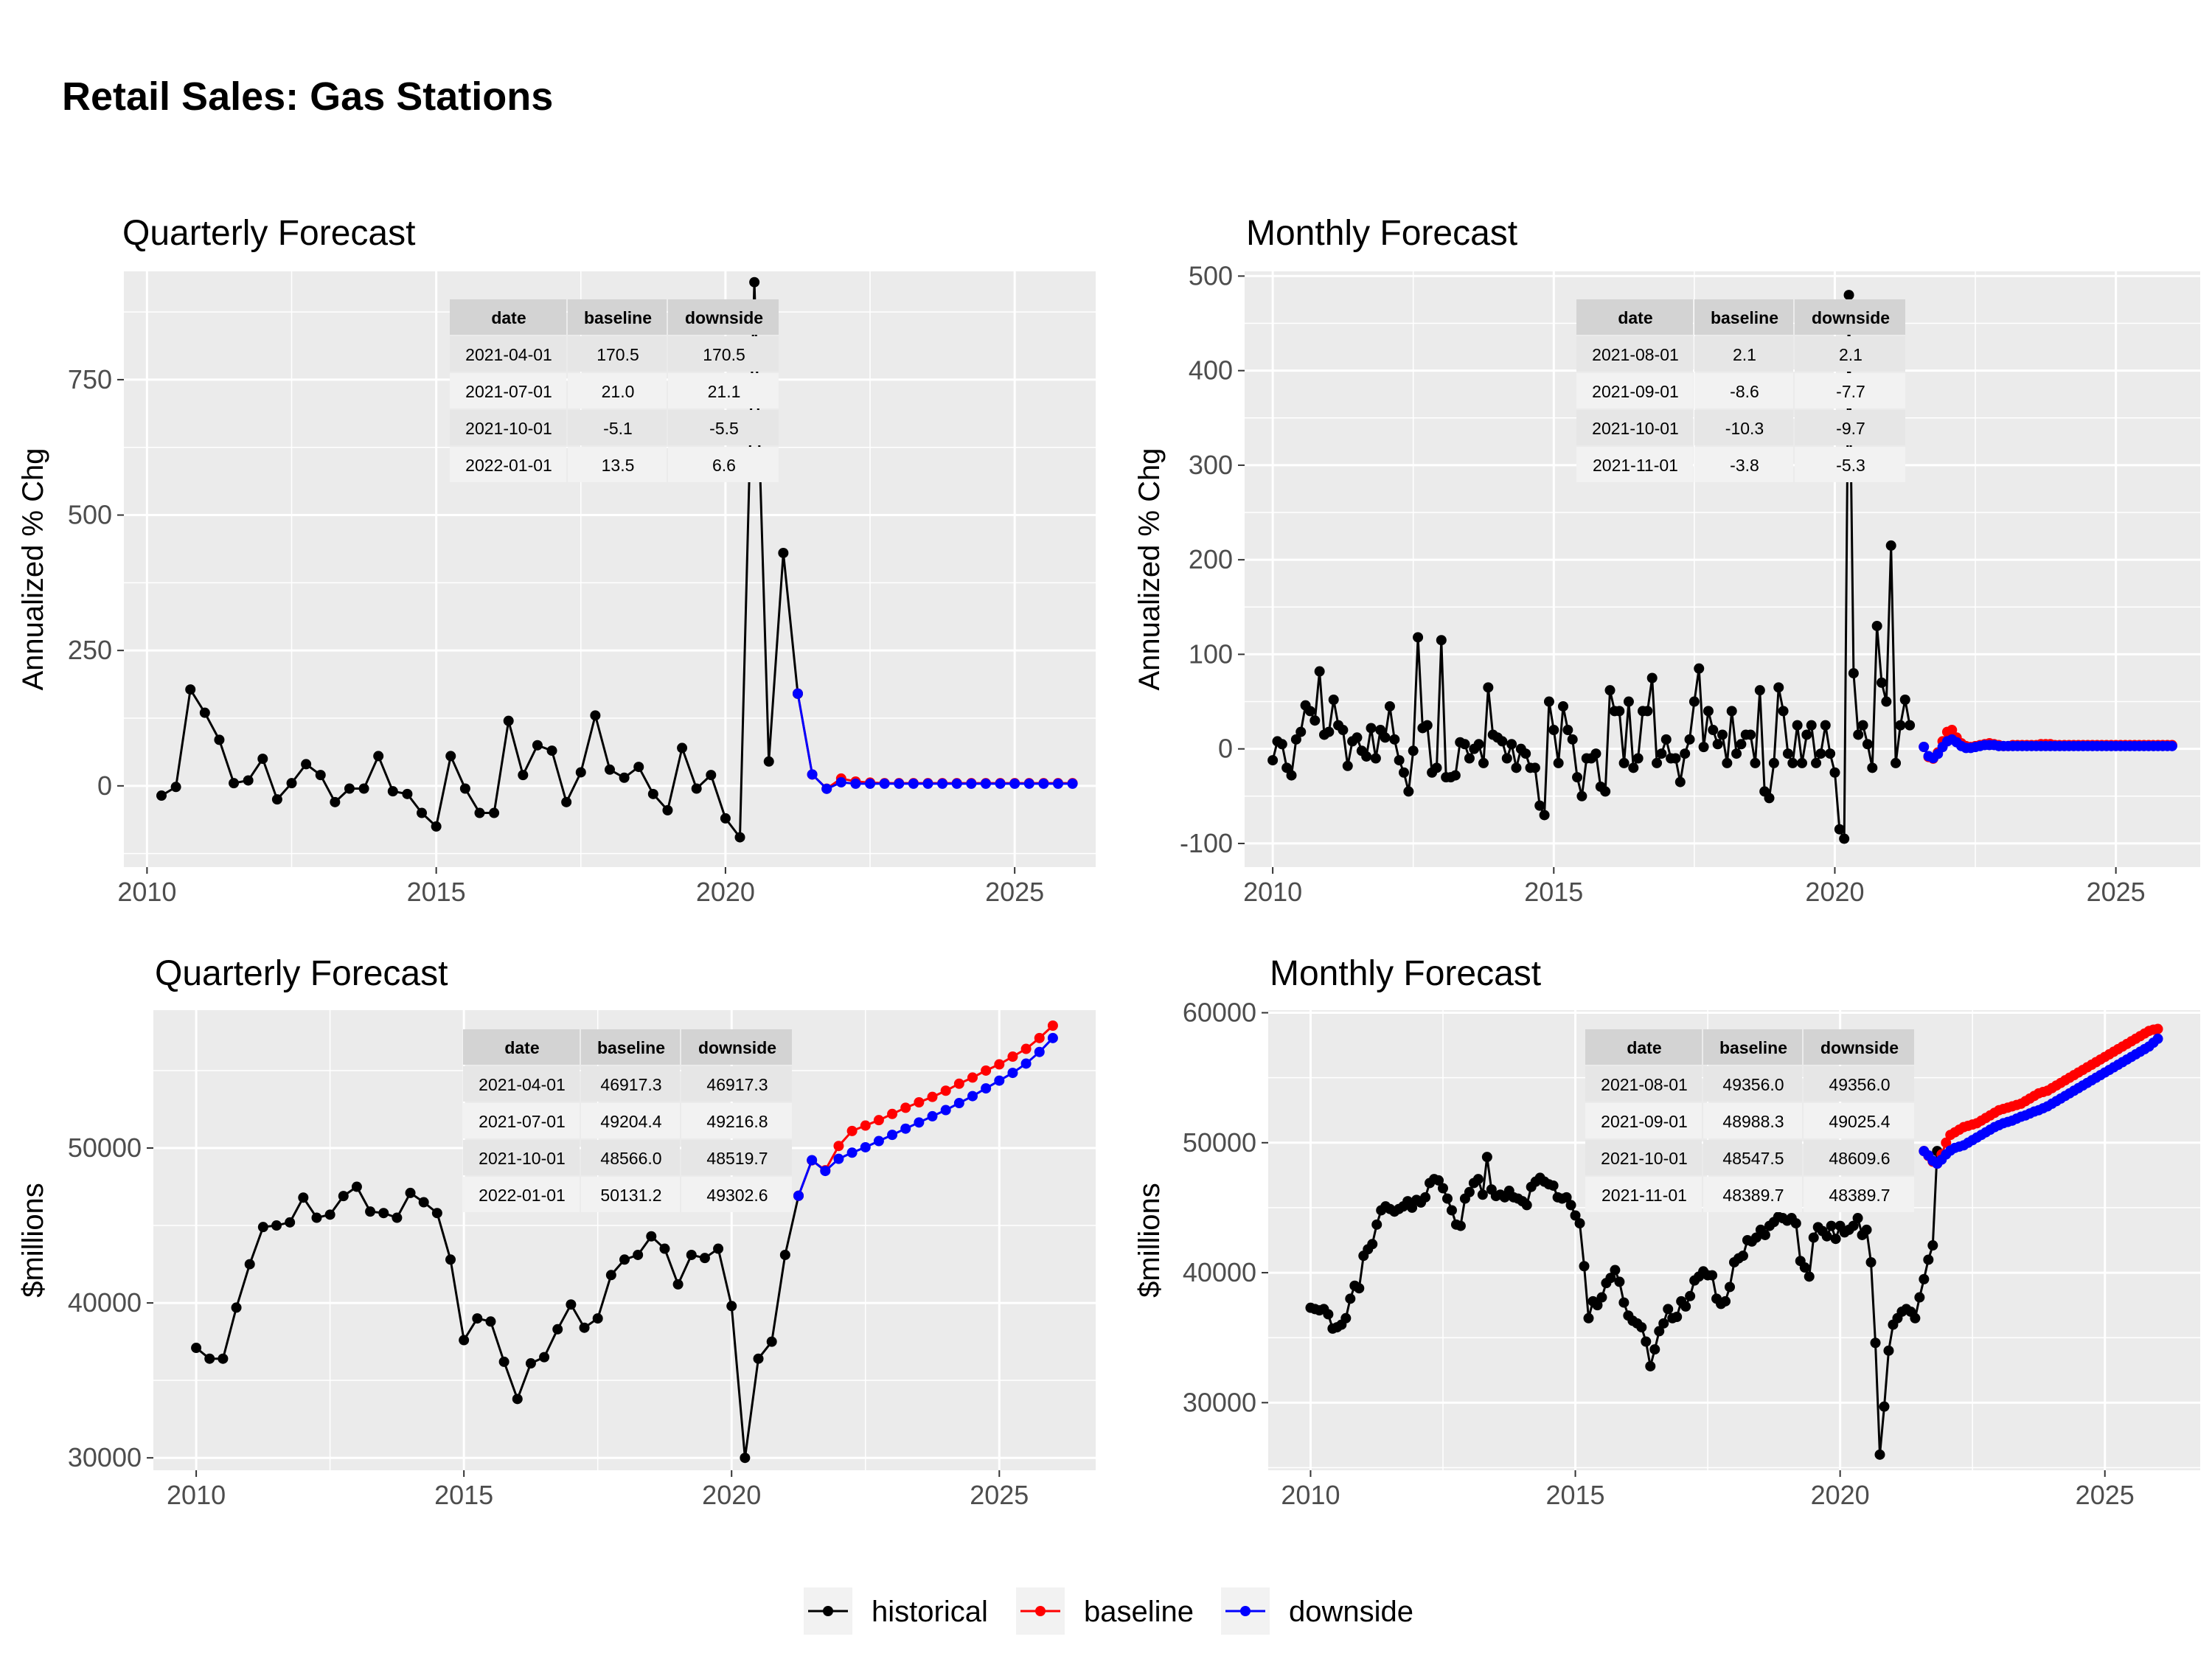 Image resolution: width=2212 pixels, height=1659 pixels. Describe the element at coordinates (1744, 354) in the screenshot. I see `table-cell-text: 2.1` at that location.